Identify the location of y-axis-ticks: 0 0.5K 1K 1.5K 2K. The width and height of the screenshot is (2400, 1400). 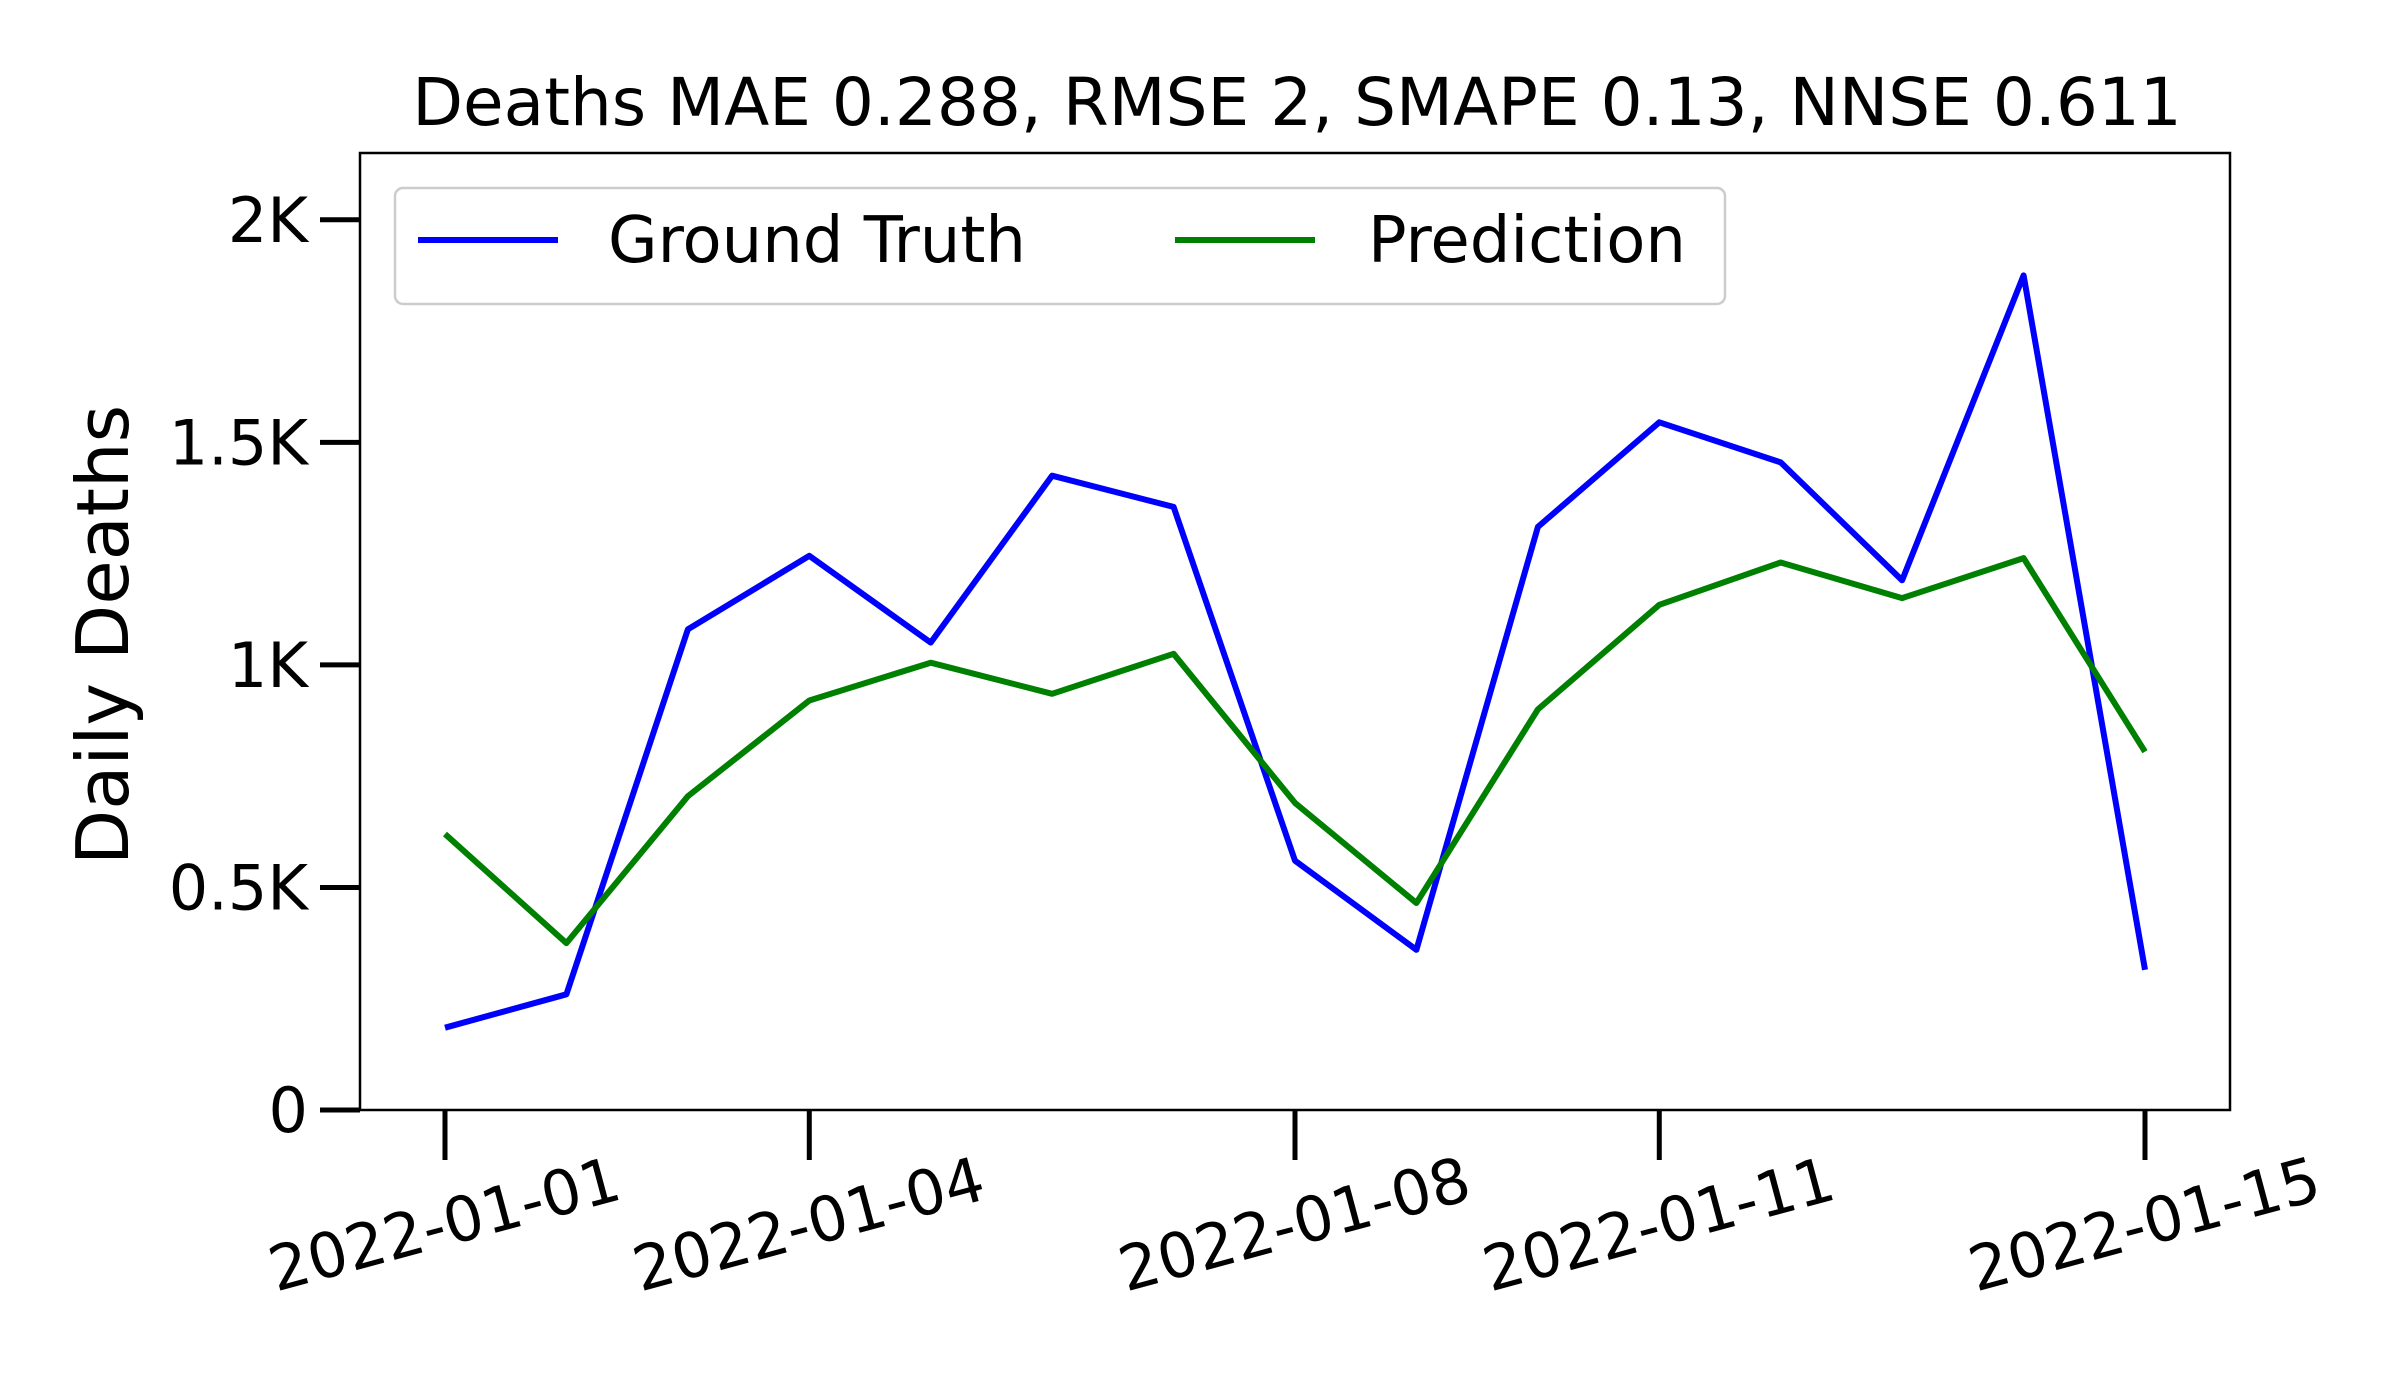
(264, 665).